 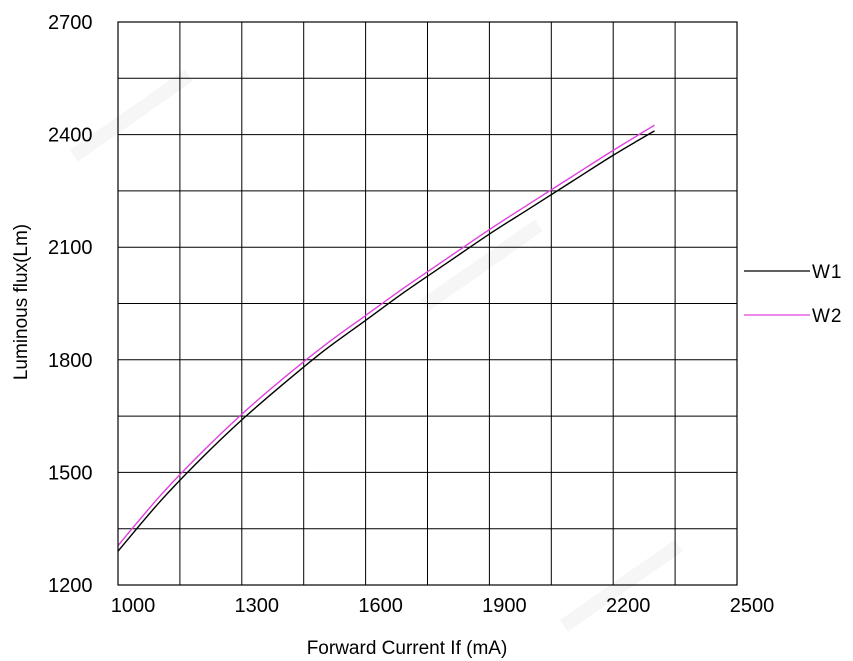 I want to click on y-tick-label: 2100, so click(x=70, y=248).